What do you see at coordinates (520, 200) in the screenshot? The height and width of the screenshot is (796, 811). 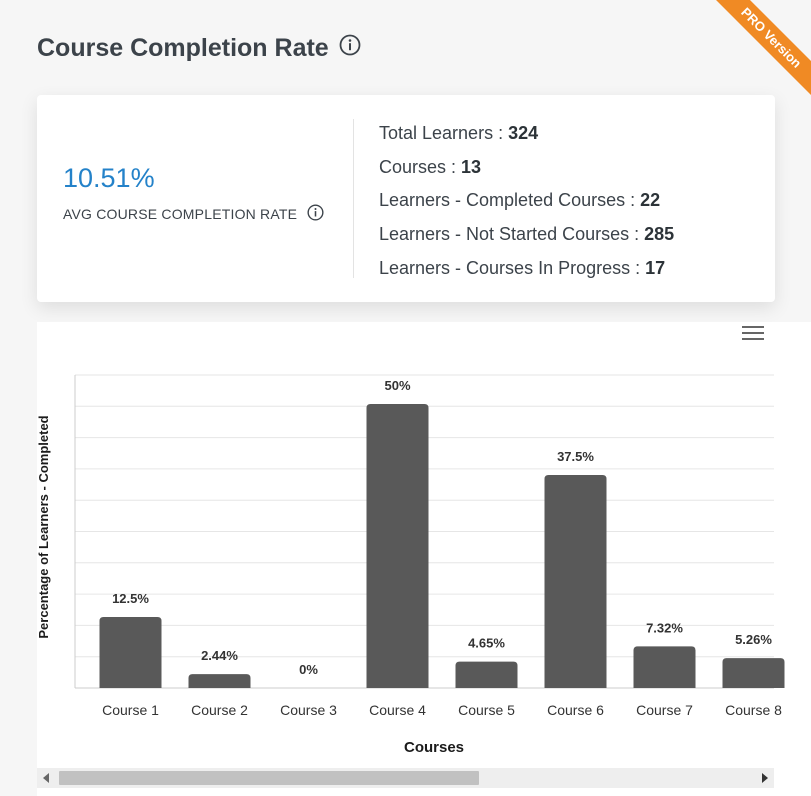 I see `stat-completed: Learners - Completed Courses : 22` at bounding box center [520, 200].